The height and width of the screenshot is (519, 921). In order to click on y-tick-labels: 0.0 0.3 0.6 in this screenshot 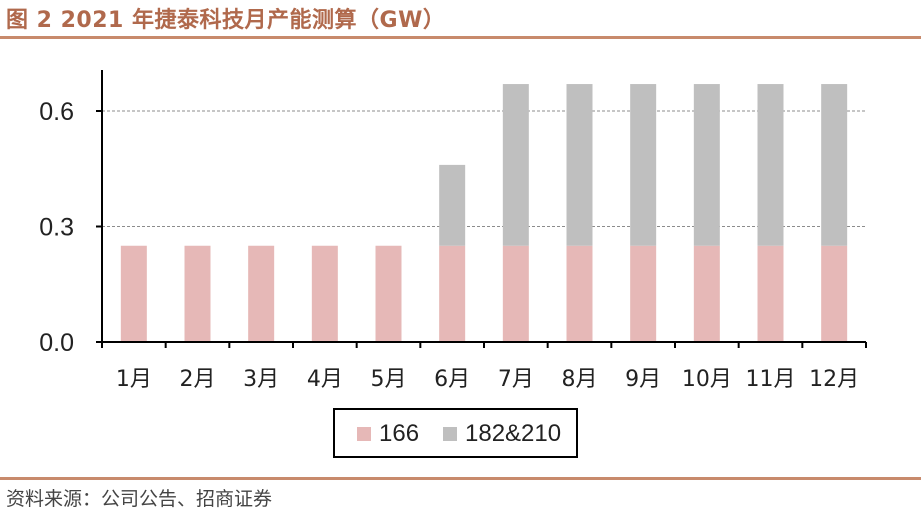, I will do `click(56, 227)`.